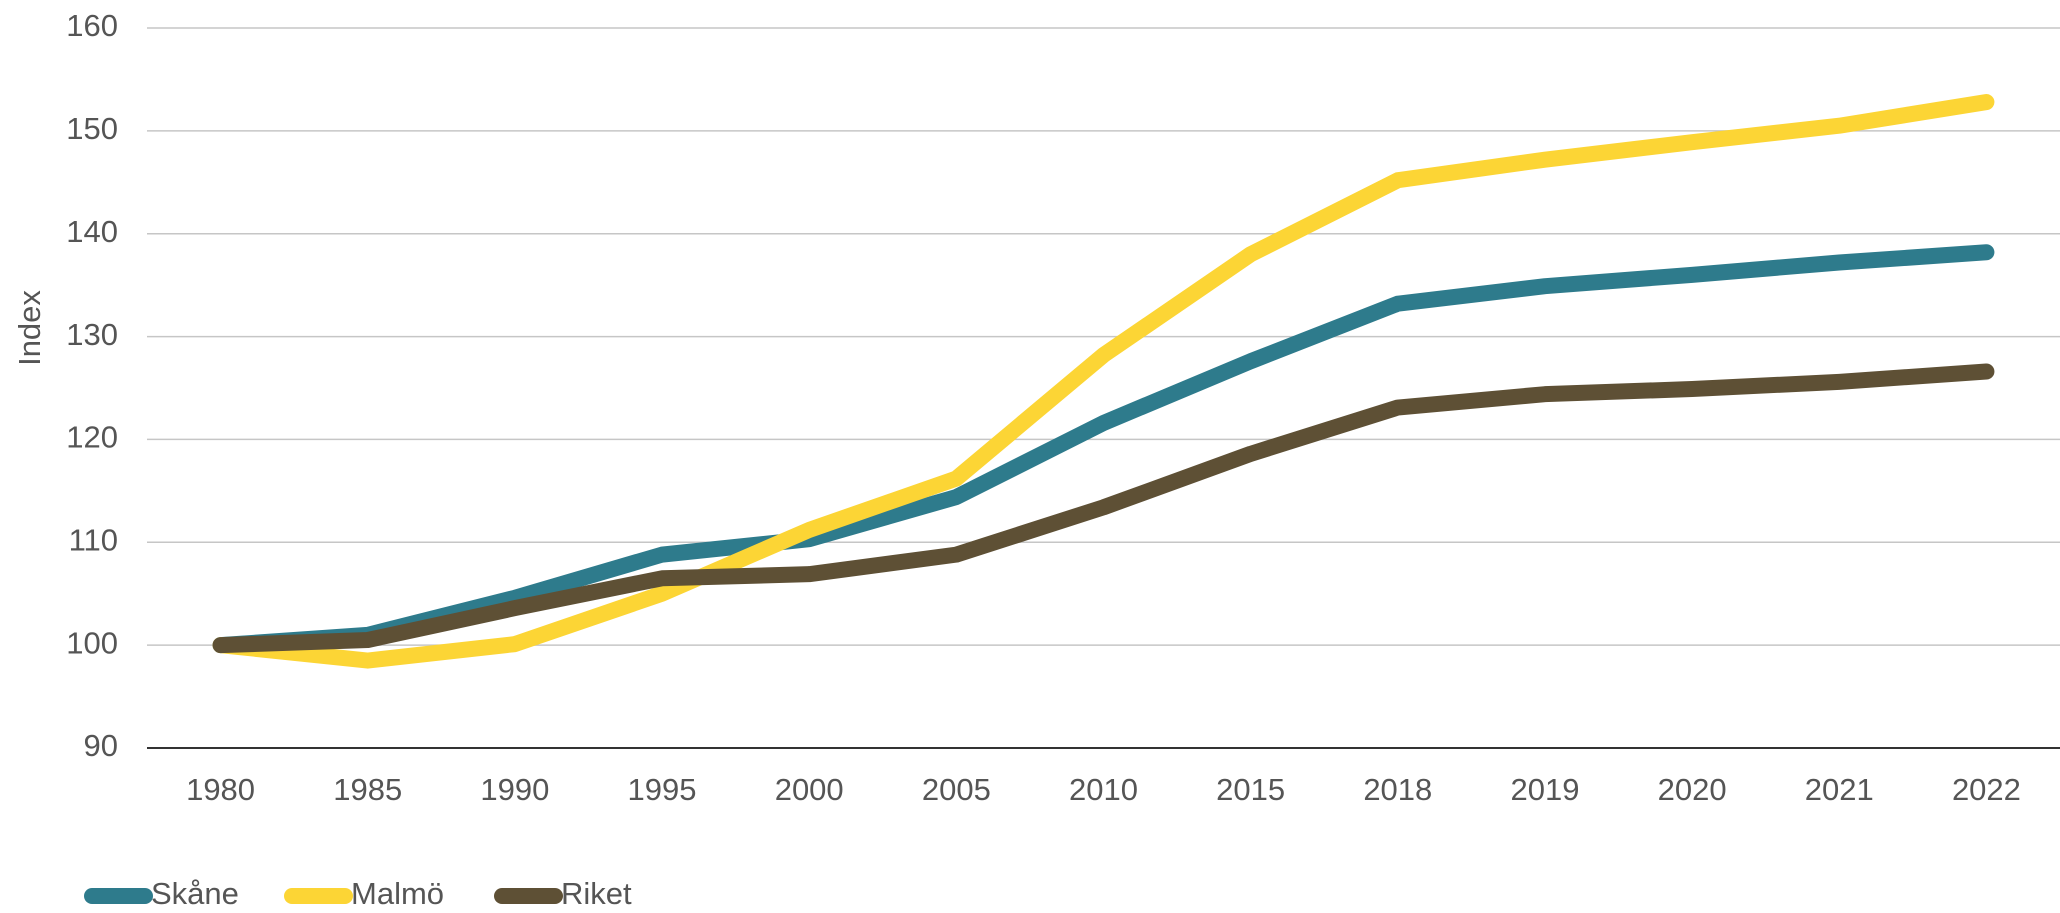  Describe the element at coordinates (29, 328) in the screenshot. I see `y-axis-label: Index` at that location.